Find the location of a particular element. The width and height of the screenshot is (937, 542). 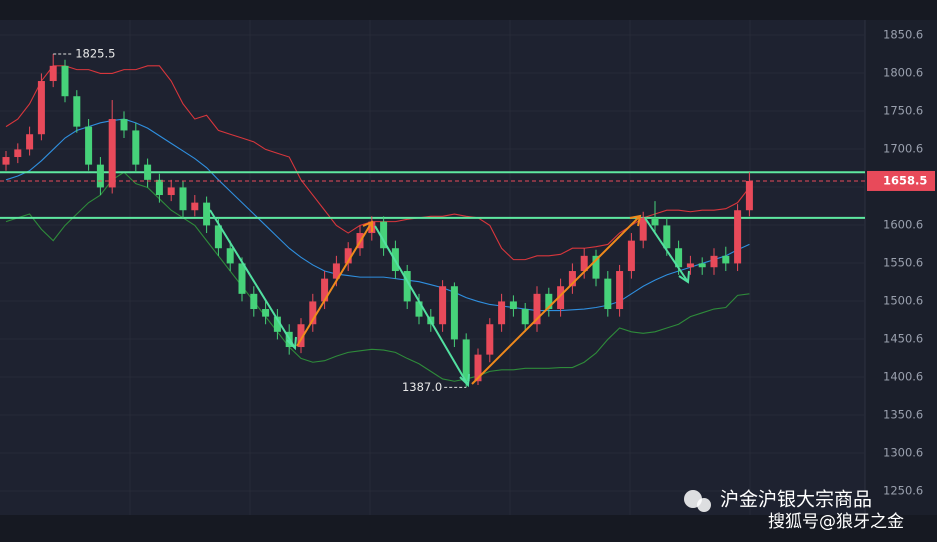

top-bar is located at coordinates (468, 10).